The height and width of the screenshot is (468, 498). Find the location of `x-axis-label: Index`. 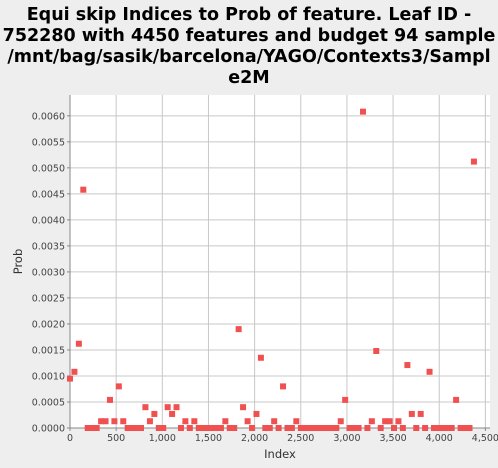

x-axis-label: Index is located at coordinates (280, 454).